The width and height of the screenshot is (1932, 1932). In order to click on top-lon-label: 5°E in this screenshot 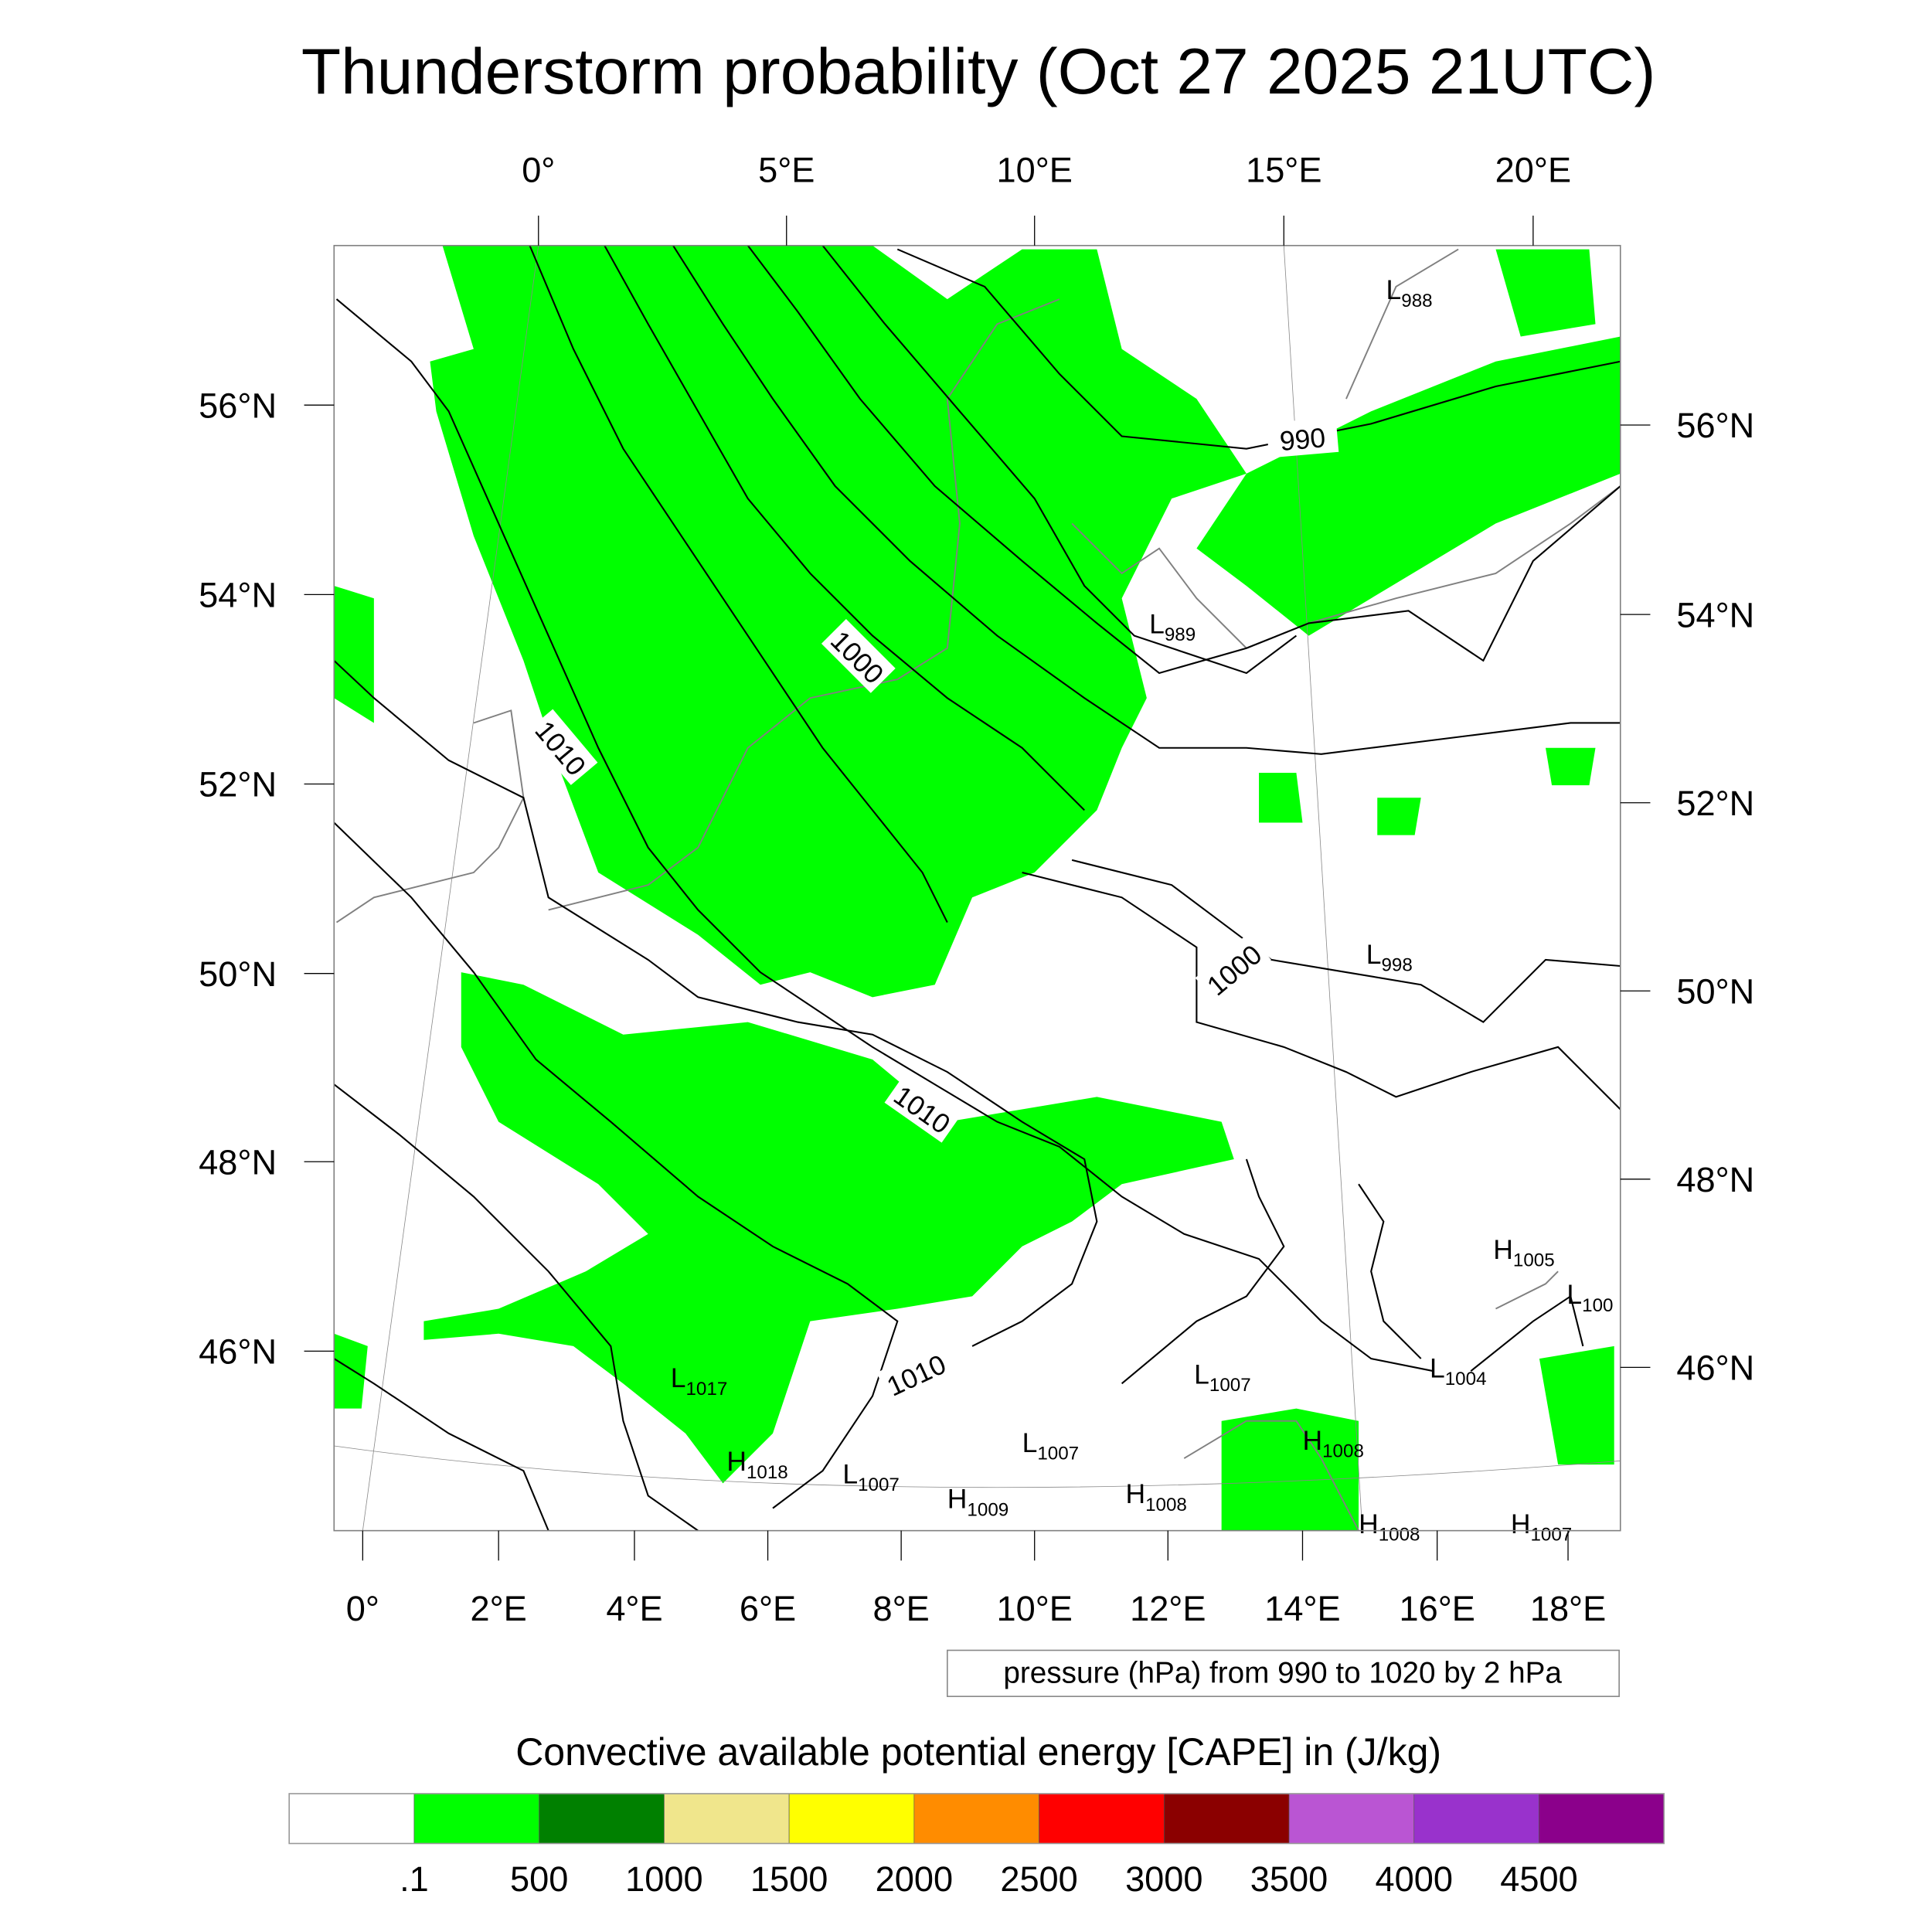, I will do `click(787, 169)`.